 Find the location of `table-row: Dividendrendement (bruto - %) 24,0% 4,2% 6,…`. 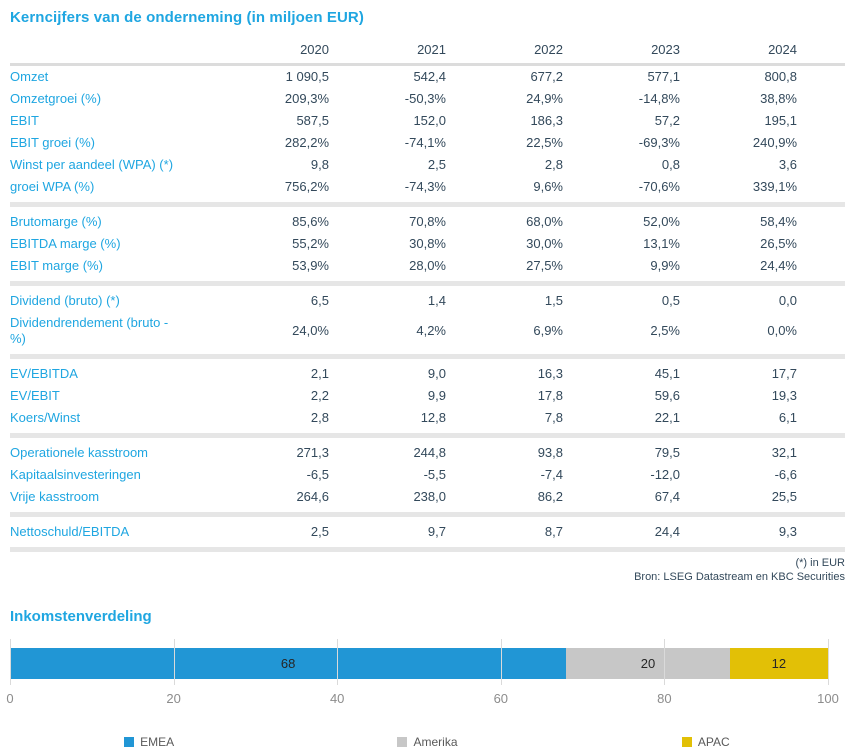

table-row: Dividendrendement (bruto - %) 24,0% 4,2% 6,… is located at coordinates (427, 331).